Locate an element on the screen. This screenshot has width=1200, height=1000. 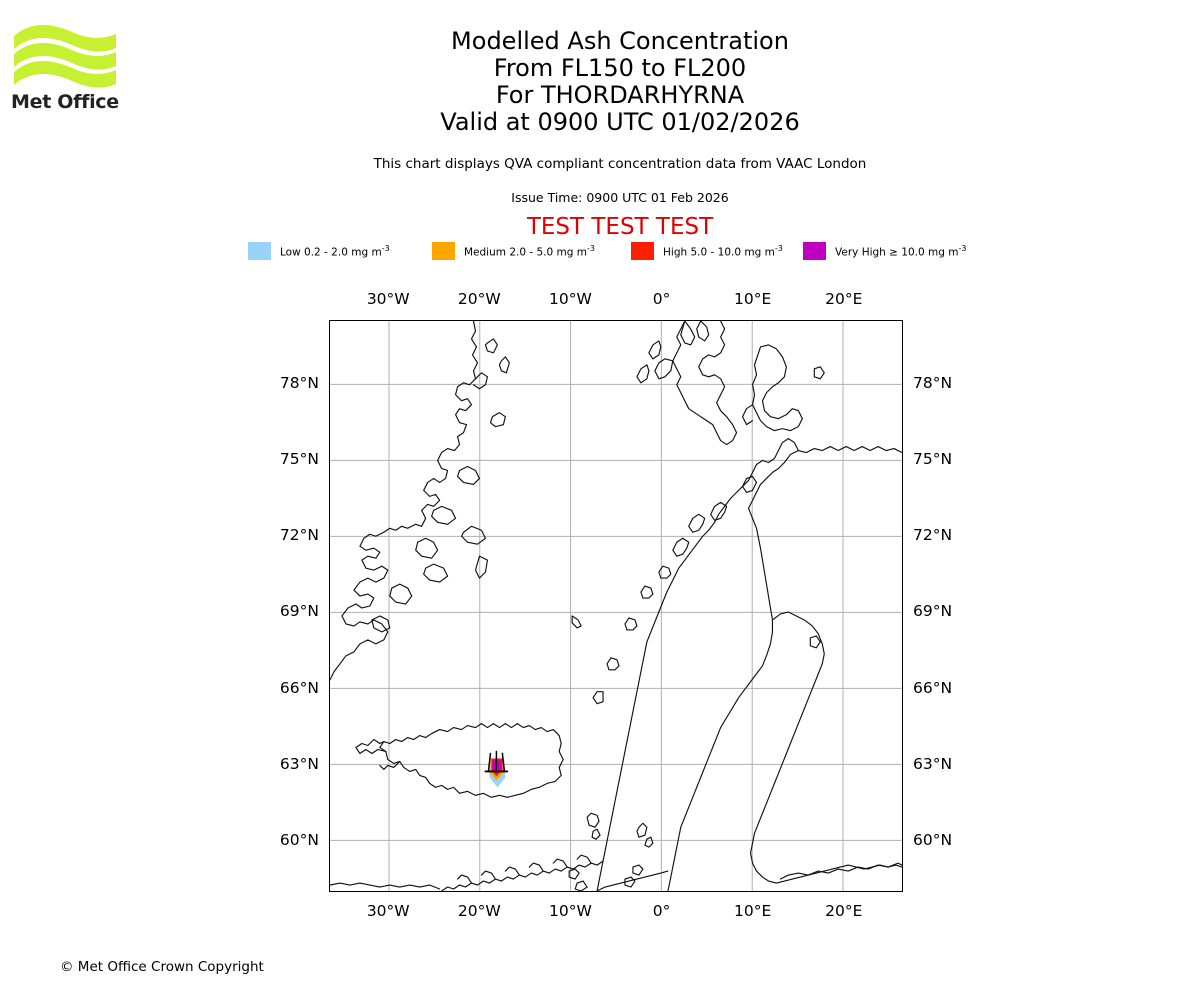
lat-tick-left-3: 69°N is located at coordinates (299, 611).